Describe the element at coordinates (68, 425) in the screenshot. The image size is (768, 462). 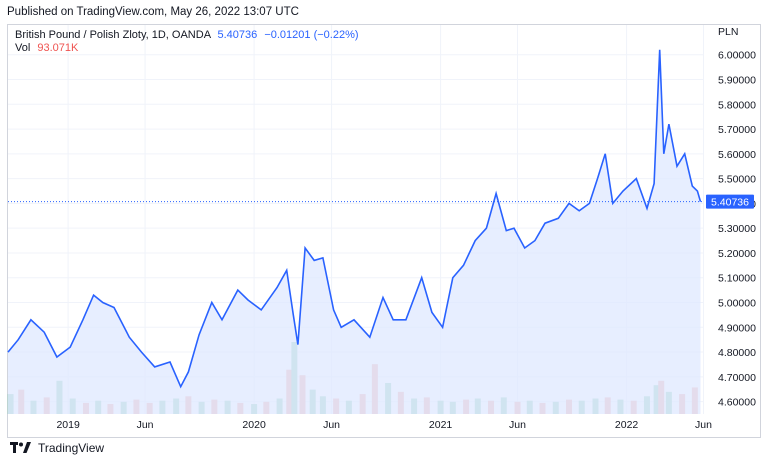
I see `x-tick-label: 2019` at that location.